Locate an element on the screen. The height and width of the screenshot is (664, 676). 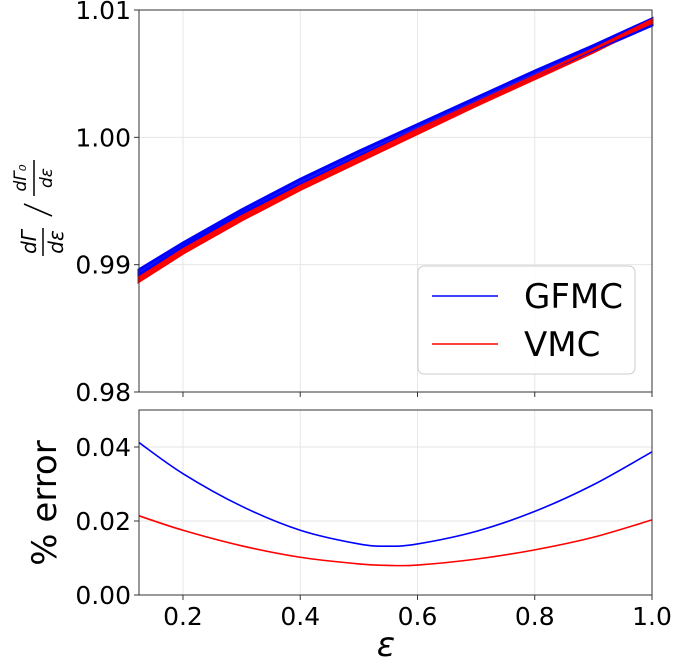
top-y-tick-label: 1.01 is located at coordinates (103, 12).